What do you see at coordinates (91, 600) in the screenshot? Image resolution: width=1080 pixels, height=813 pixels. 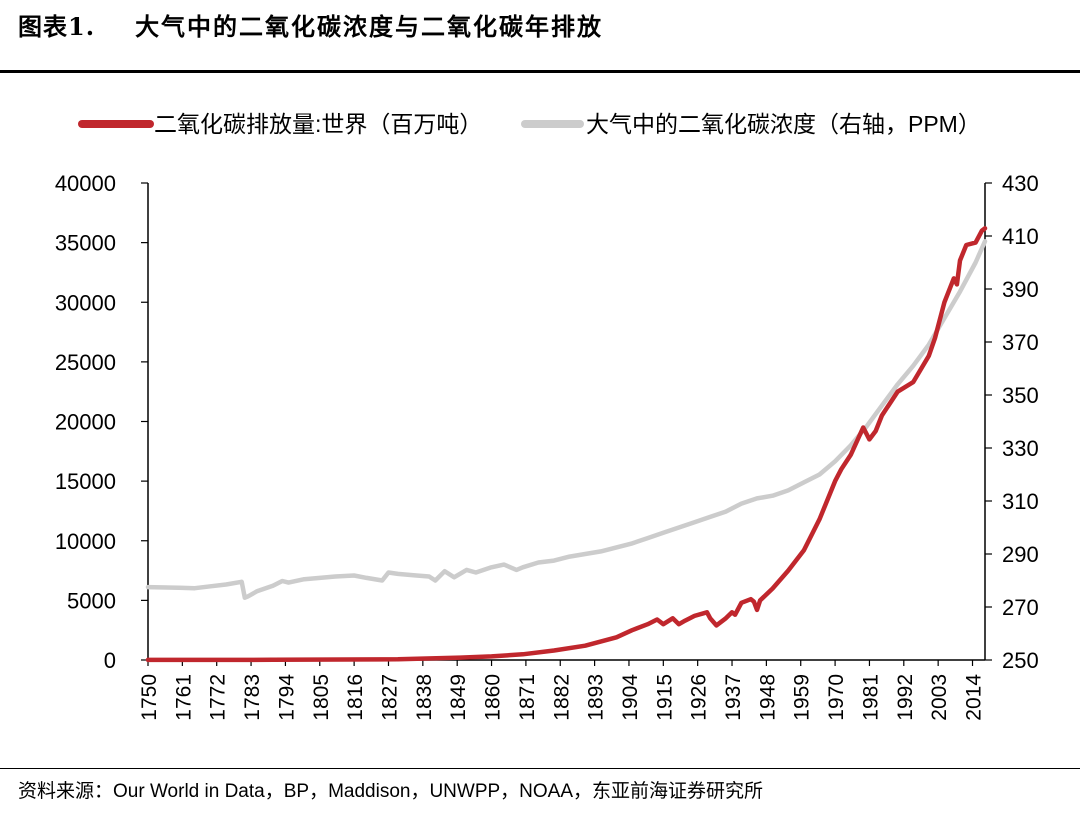 I see `left-tick-label: 5000` at bounding box center [91, 600].